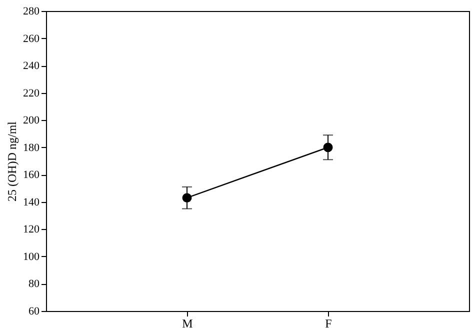  What do you see at coordinates (31, 148) in the screenshot?
I see `y-tick-label: 180` at bounding box center [31, 148].